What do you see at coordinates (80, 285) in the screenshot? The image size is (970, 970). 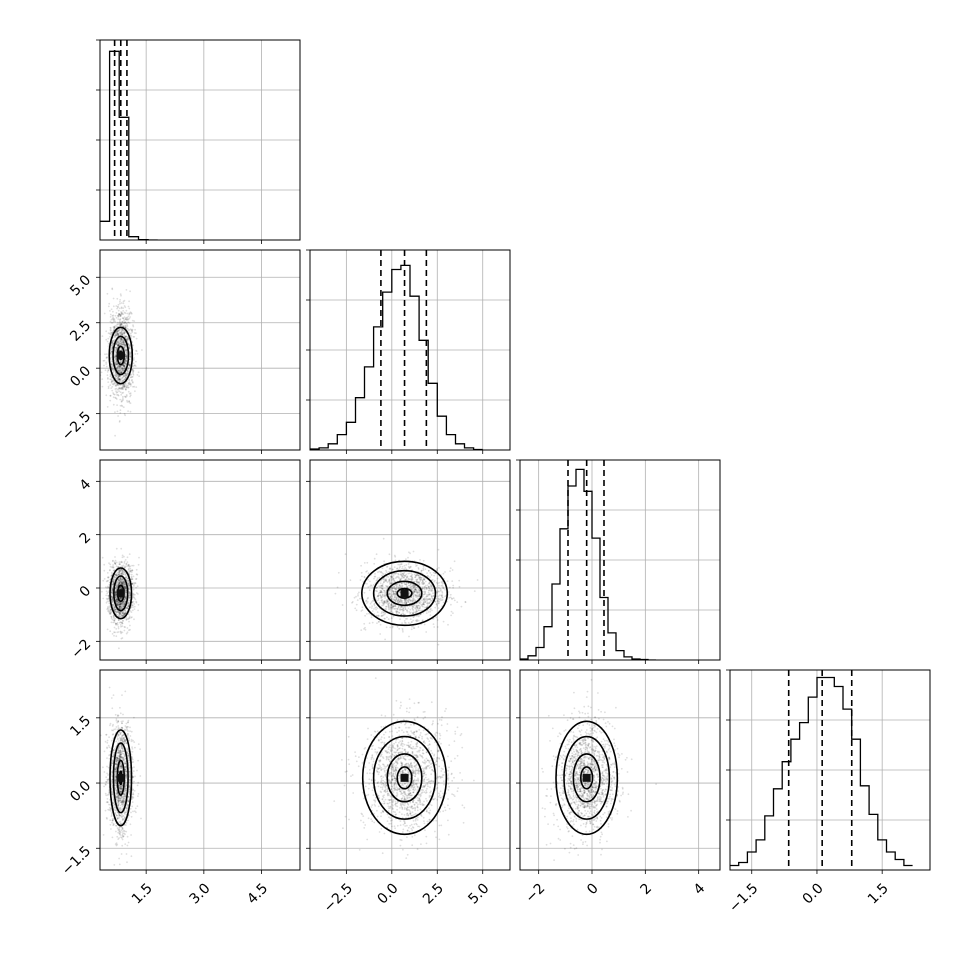 I see `y-tick-label: 5.0` at bounding box center [80, 285].